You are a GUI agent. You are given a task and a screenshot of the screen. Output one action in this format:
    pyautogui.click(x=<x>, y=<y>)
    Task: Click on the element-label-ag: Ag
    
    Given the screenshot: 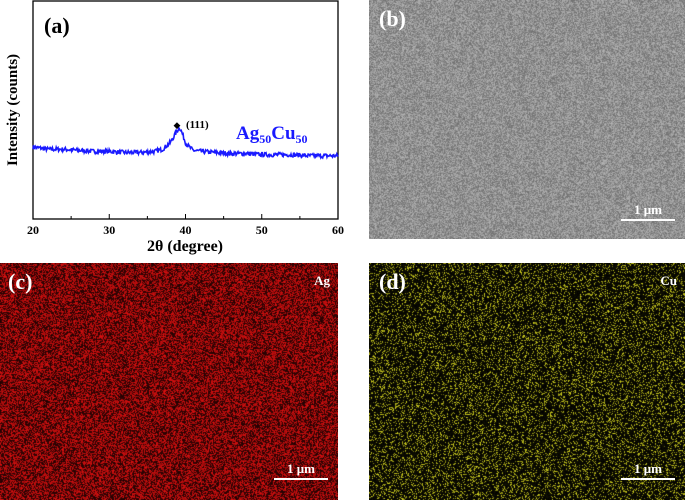 What is the action you would take?
    pyautogui.click(x=322, y=280)
    